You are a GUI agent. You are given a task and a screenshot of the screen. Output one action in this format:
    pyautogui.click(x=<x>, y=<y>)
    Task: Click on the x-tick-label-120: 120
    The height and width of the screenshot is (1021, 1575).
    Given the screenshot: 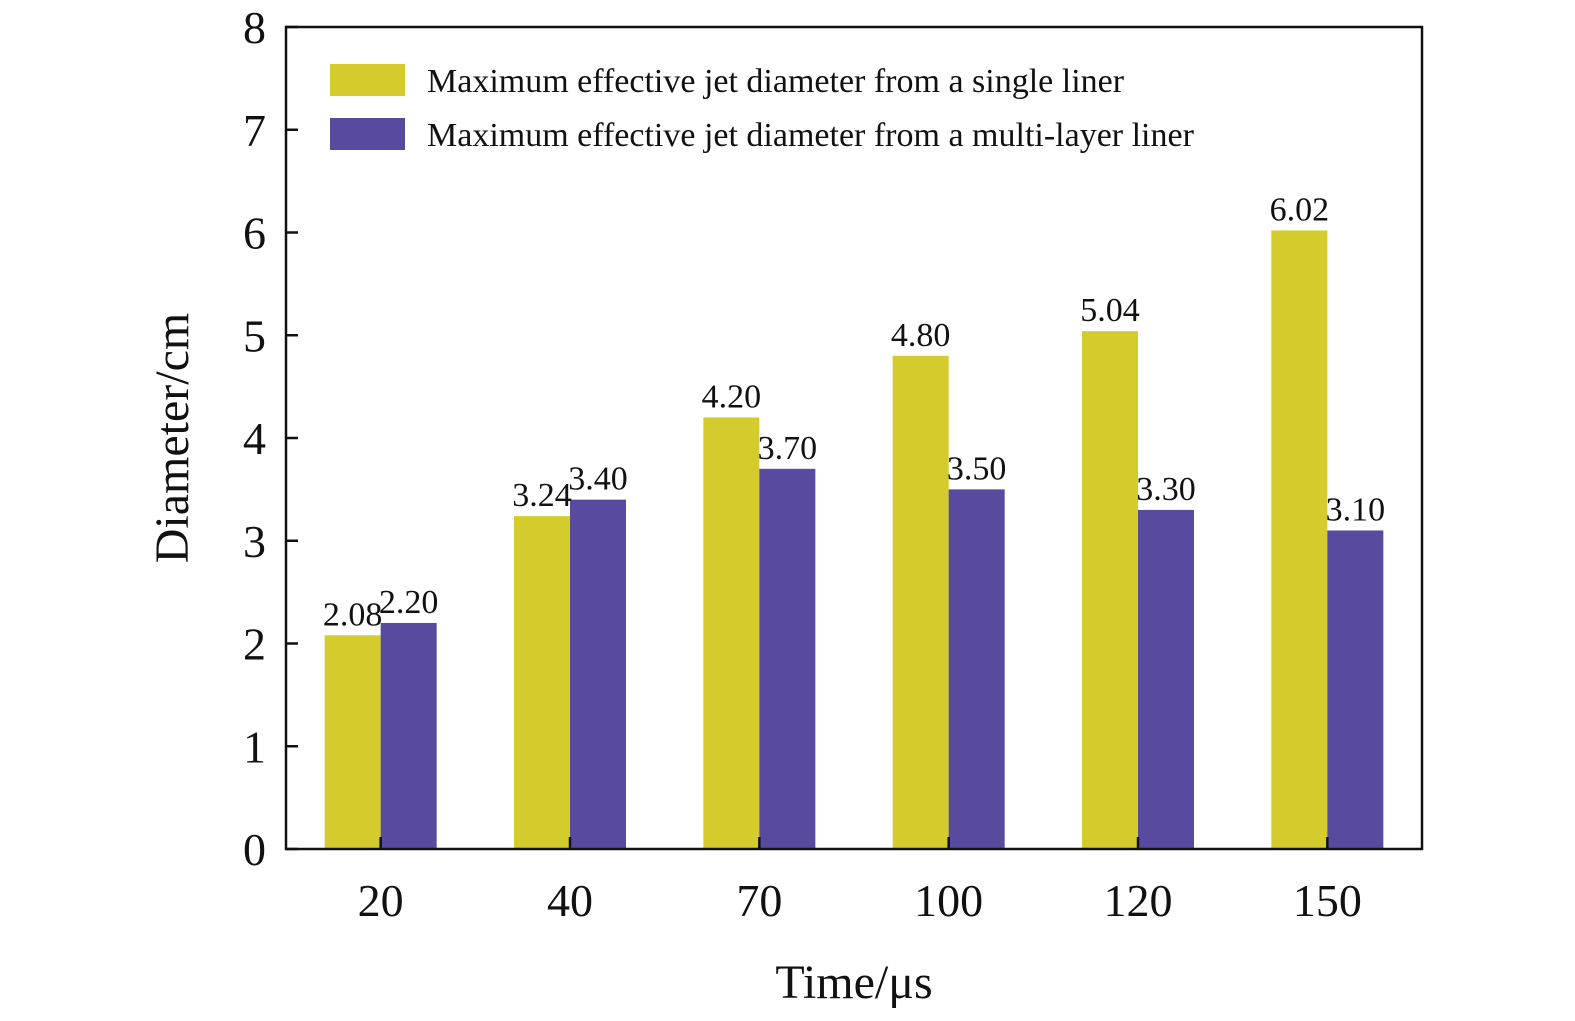 What is the action you would take?
    pyautogui.click(x=1138, y=900)
    